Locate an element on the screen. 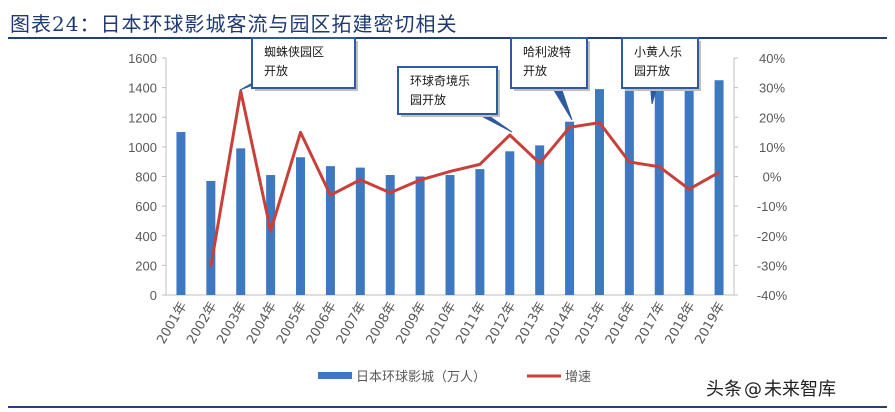 The image size is (895, 412). y-right-tick-label: 20% is located at coordinates (772, 117).